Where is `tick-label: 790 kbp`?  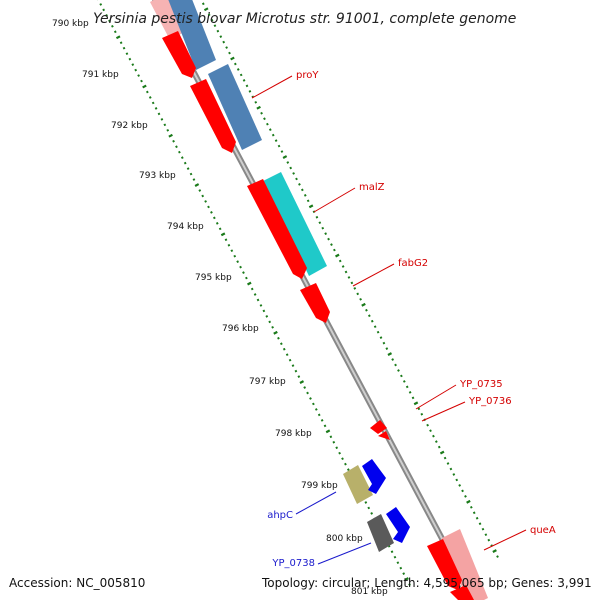 tick-label: 790 kbp is located at coordinates (70, 24).